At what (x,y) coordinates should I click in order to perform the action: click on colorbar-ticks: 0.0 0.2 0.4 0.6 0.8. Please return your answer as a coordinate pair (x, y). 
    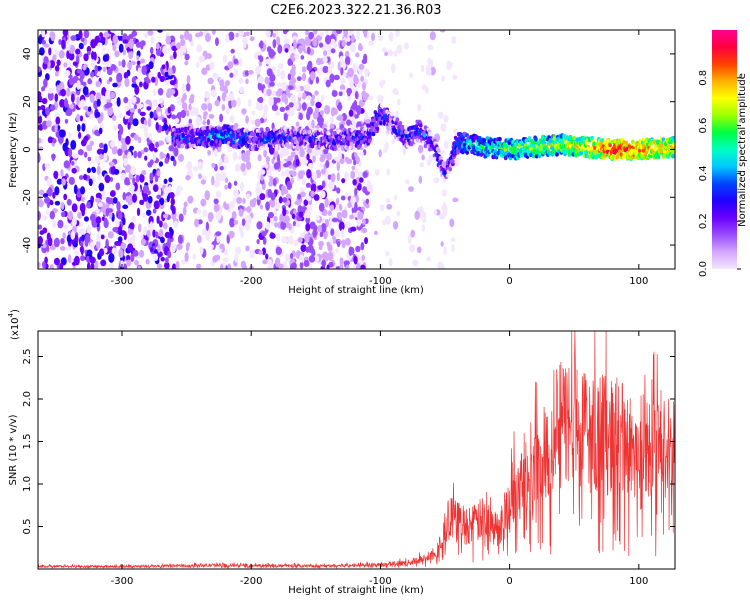
    Looking at the image, I should click on (719, 173).